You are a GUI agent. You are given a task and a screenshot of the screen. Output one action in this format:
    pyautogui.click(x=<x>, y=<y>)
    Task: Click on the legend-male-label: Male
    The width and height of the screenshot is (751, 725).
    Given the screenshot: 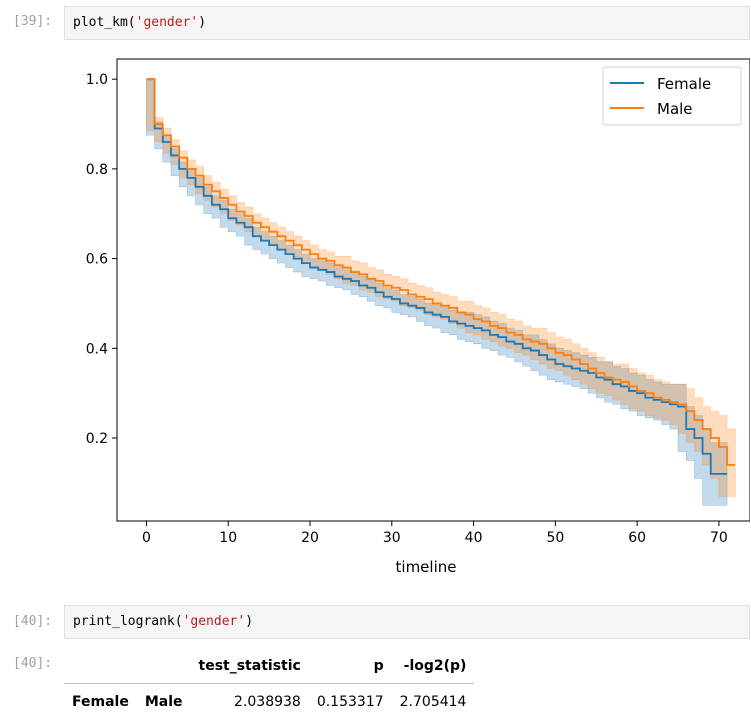 What is the action you would take?
    pyautogui.click(x=675, y=109)
    